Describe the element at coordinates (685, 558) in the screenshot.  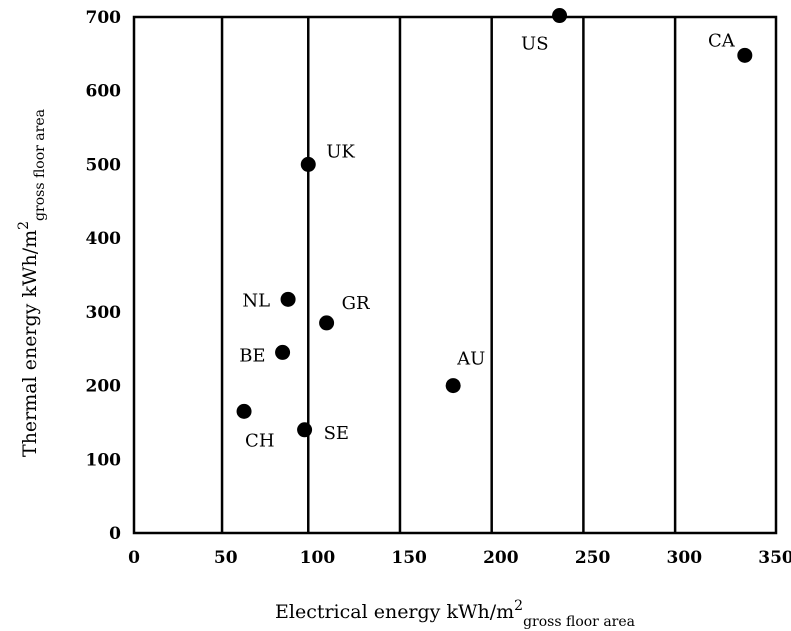
I see `x-tick-label: 300` at that location.